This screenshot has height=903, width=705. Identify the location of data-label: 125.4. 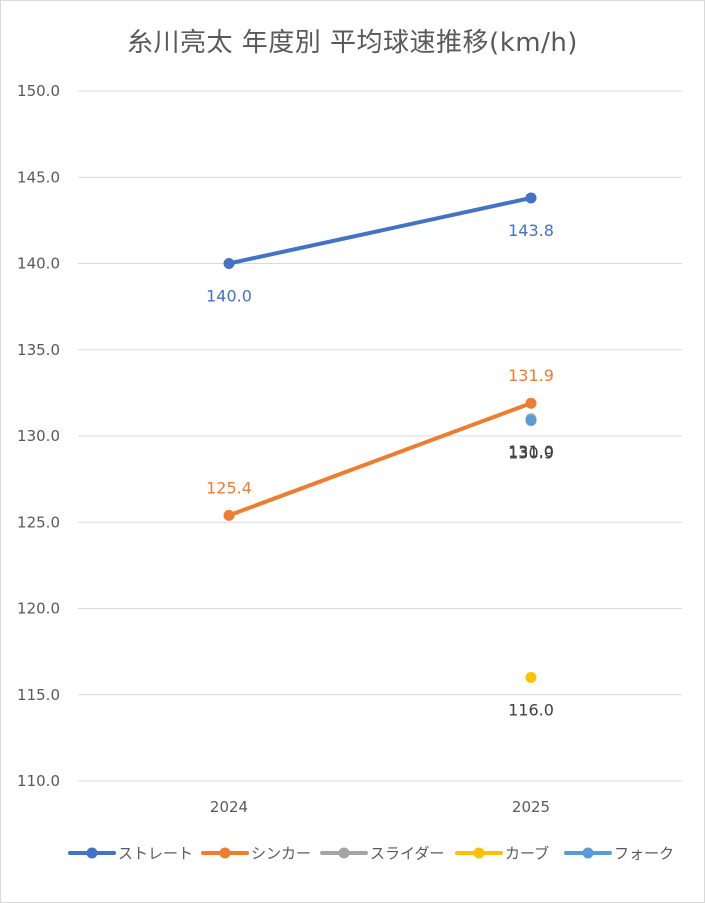
(229, 487).